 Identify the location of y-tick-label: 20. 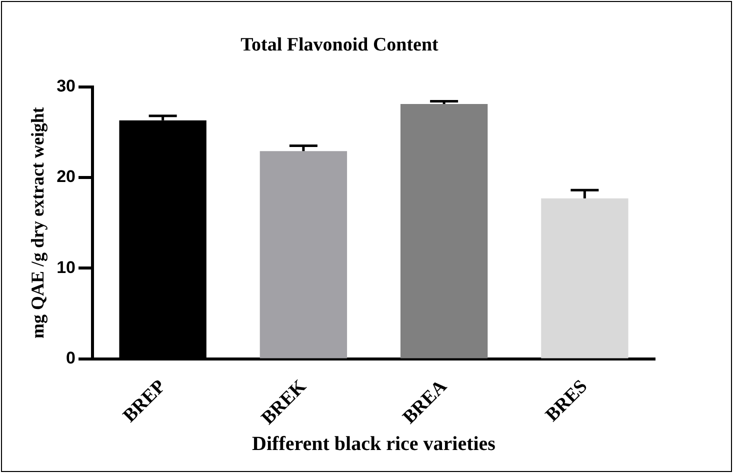
(66, 176).